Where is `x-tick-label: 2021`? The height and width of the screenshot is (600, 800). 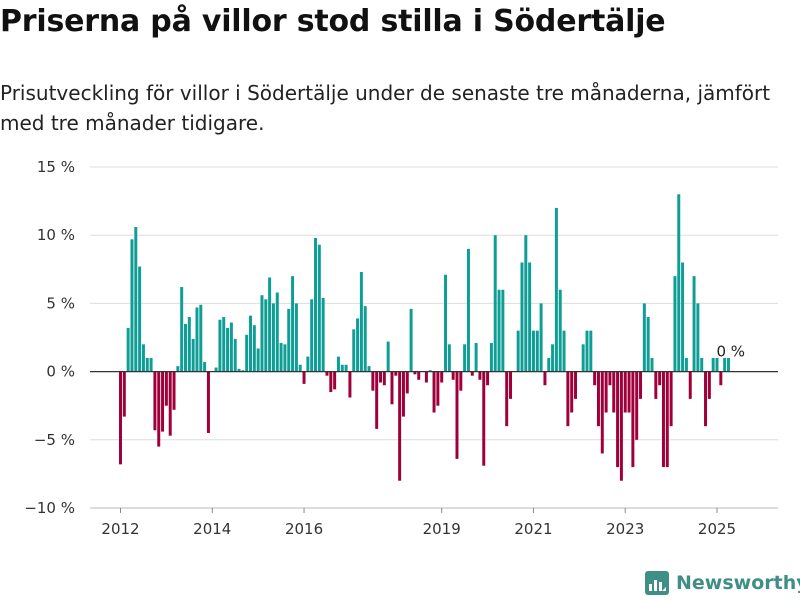
x-tick-label: 2021 is located at coordinates (533, 529).